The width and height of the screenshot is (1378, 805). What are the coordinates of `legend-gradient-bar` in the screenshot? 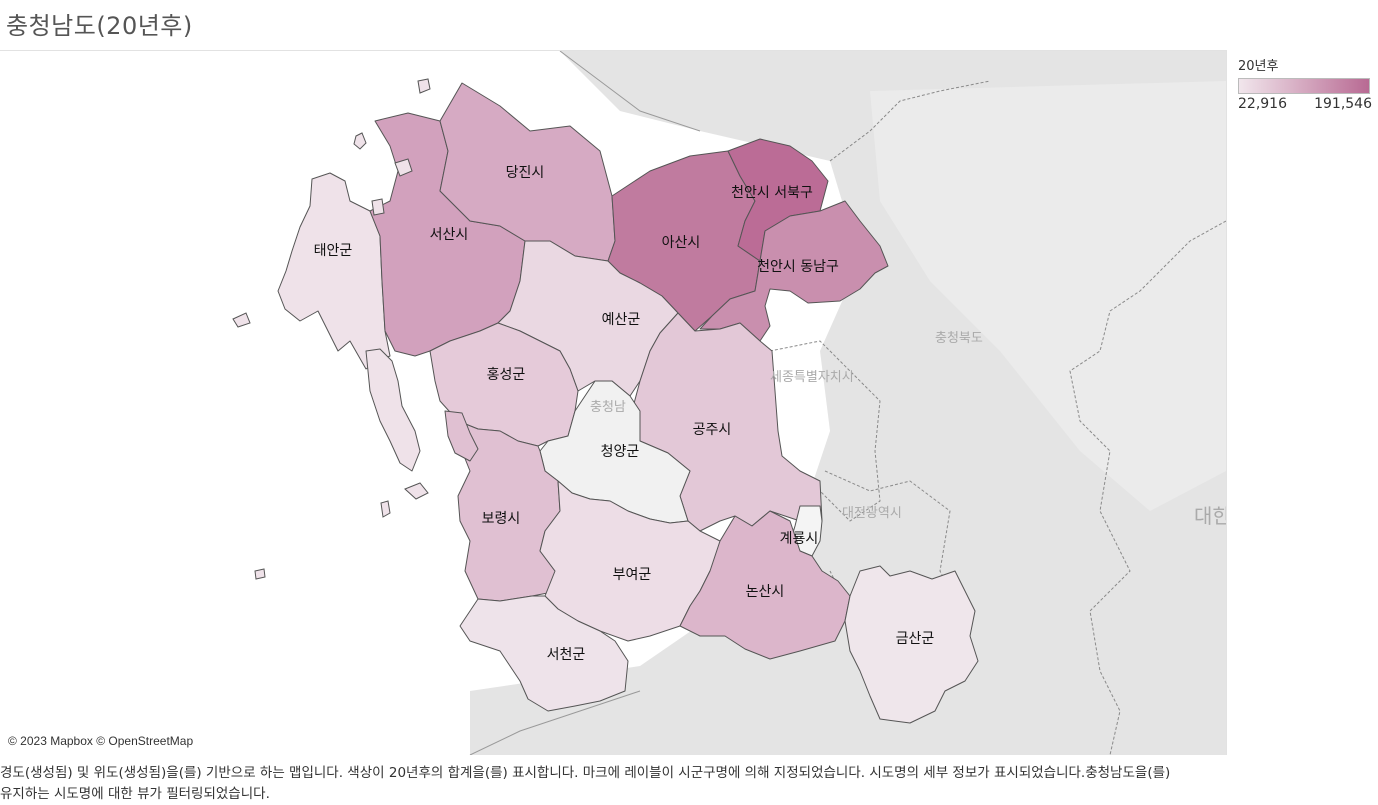 It's located at (1304, 86).